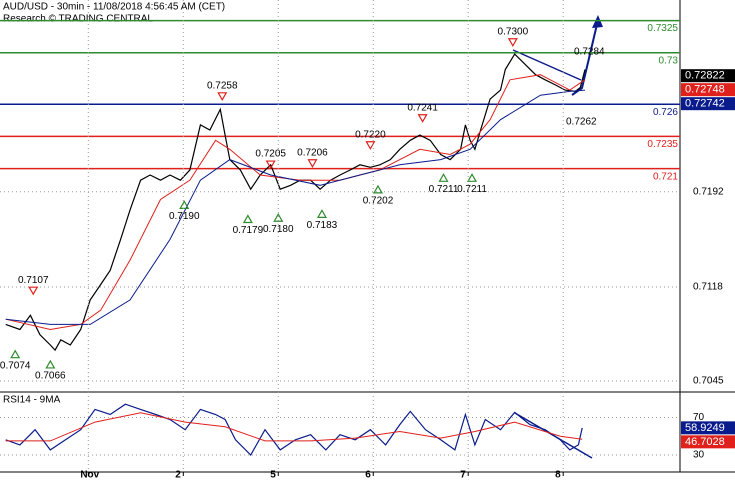 Image resolution: width=735 pixels, height=480 pixels. I want to click on forecast-arrow, so click(585, 57).